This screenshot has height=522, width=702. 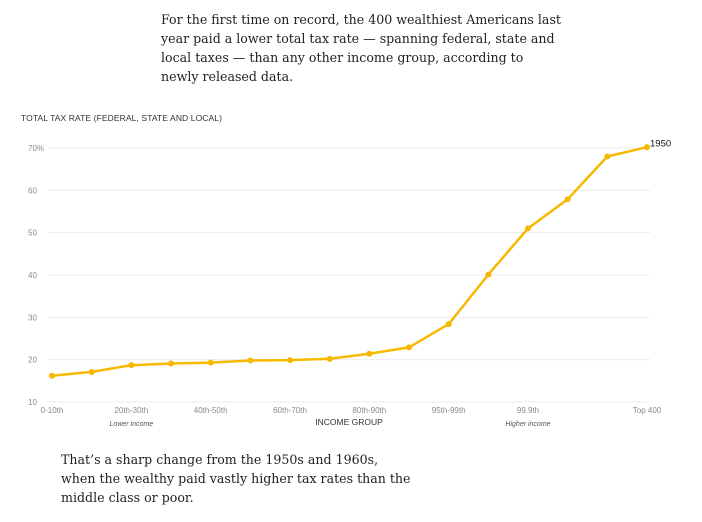 What do you see at coordinates (647, 410) in the screenshot?
I see `x-tick-label: Top 400` at bounding box center [647, 410].